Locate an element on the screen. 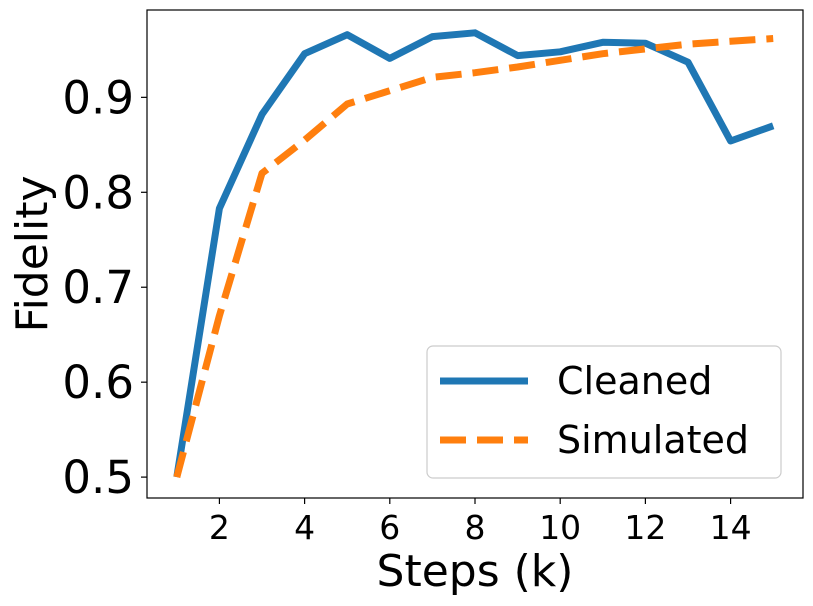  y-tick-label: 0.9 is located at coordinates (98, 97).